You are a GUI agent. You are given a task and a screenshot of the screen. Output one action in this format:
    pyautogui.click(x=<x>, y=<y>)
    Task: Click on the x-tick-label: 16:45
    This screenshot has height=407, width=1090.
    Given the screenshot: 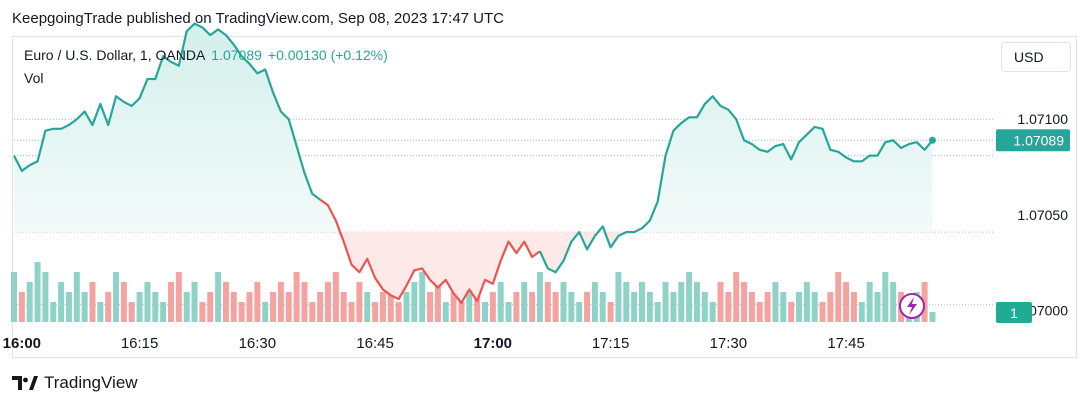 What is the action you would take?
    pyautogui.click(x=375, y=343)
    